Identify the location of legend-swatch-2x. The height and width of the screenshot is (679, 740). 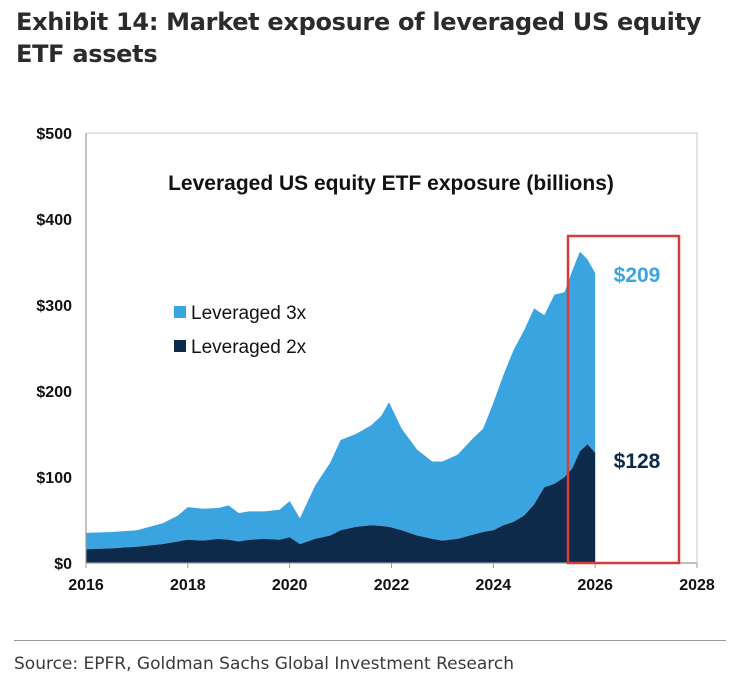
(180, 346).